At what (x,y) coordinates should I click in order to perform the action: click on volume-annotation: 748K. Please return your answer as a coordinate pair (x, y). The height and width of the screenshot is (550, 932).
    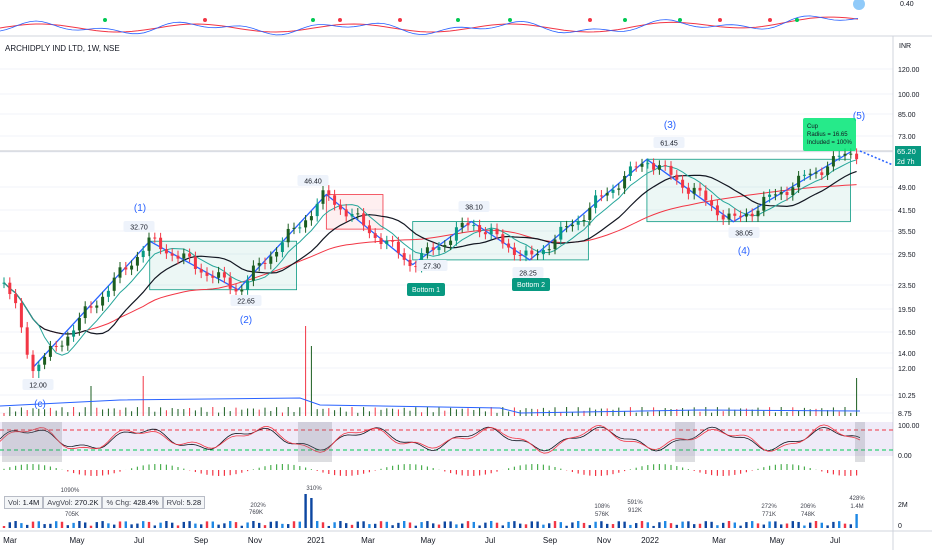
    Looking at the image, I should click on (808, 515).